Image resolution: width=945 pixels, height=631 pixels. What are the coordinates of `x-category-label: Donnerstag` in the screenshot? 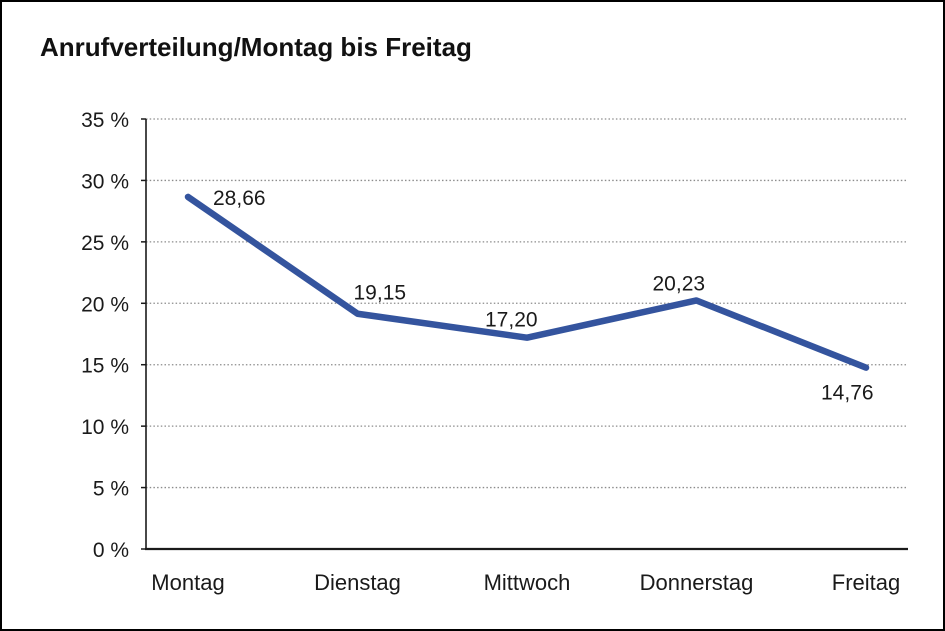 It's located at (697, 582).